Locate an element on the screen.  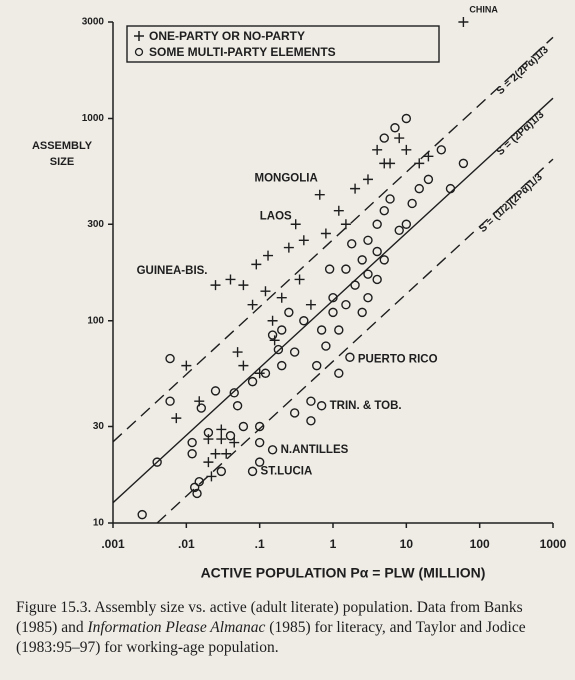
y-tick-label: 100 is located at coordinates (95, 320).